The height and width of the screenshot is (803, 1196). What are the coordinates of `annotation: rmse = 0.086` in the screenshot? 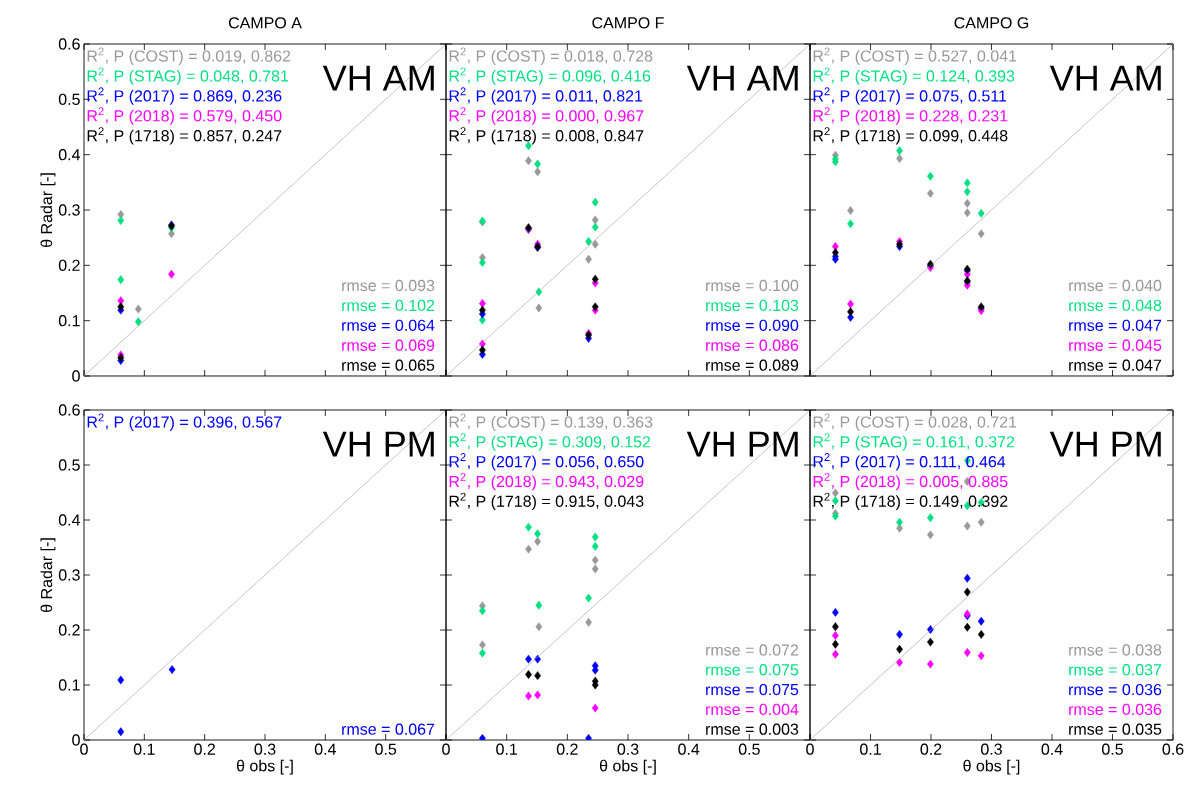 It's located at (752, 345).